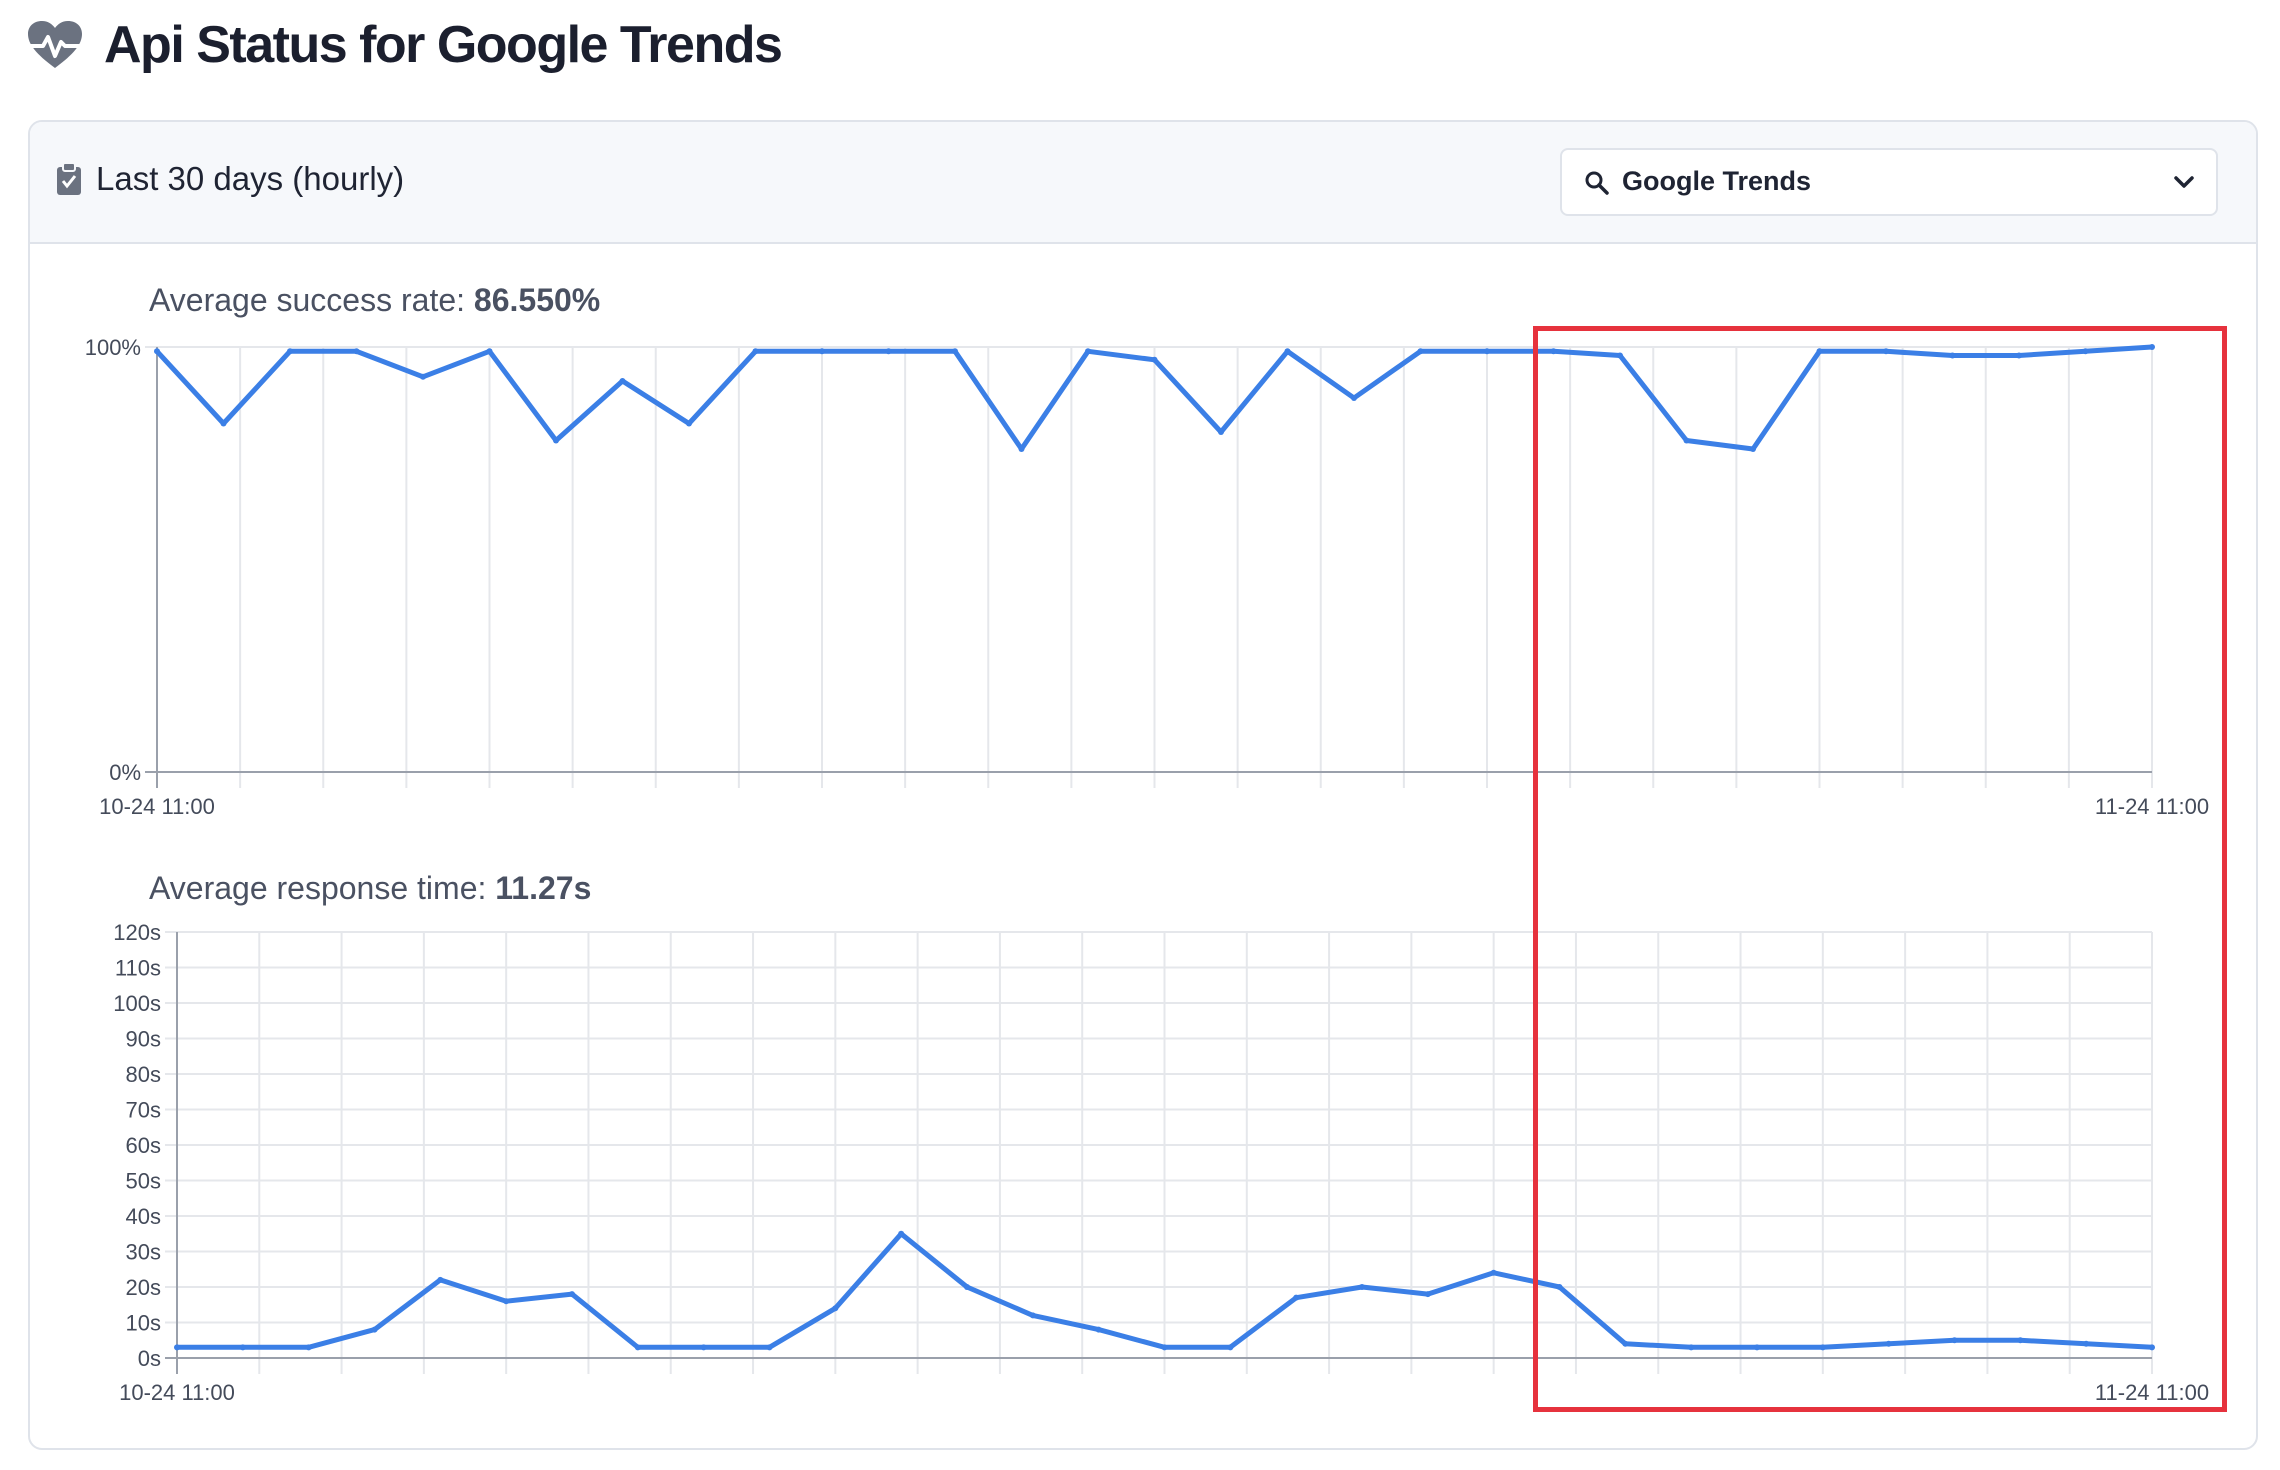 The height and width of the screenshot is (1470, 2280). Describe the element at coordinates (149, 1358) in the screenshot. I see `y-tick-label: 0s` at that location.